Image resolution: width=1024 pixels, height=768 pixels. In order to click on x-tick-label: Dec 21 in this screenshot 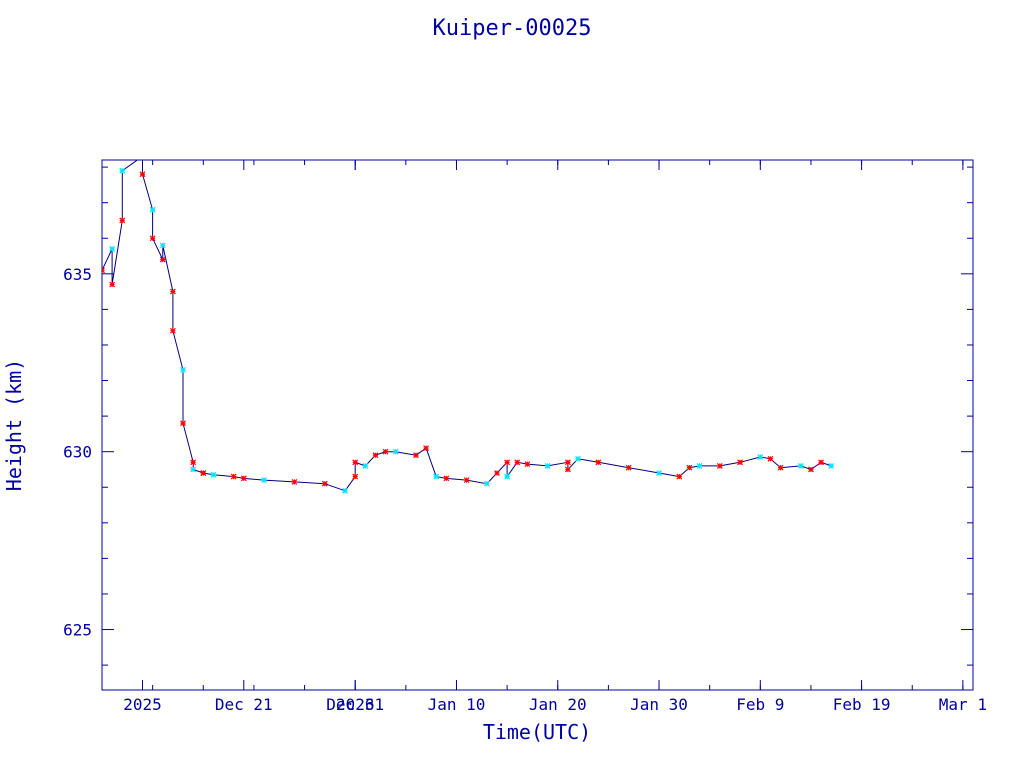, I will do `click(244, 704)`.